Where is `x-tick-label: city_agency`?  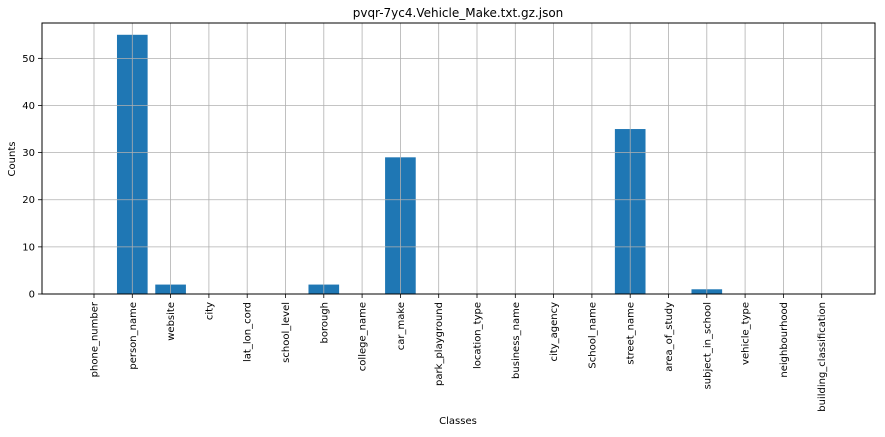 x-tick-label: city_agency is located at coordinates (554, 332).